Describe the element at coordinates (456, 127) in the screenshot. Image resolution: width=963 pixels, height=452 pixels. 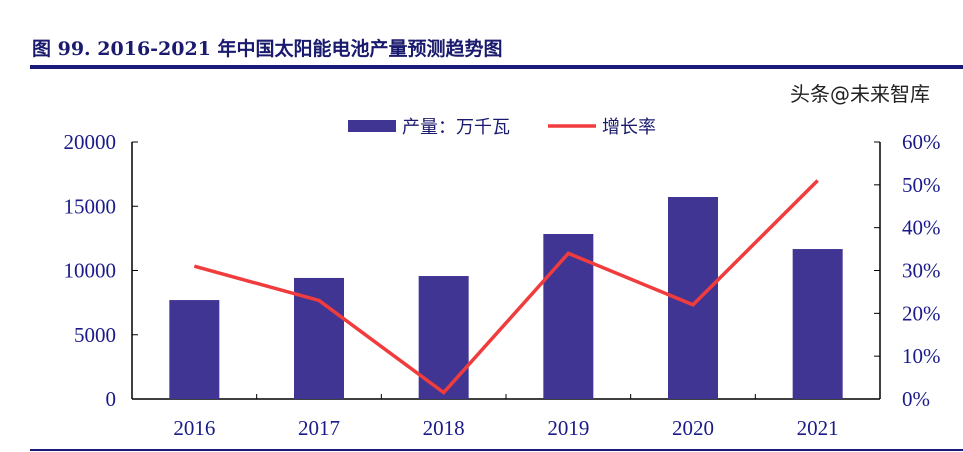
I see `legend-bar-label: 产量：万千瓦` at that location.